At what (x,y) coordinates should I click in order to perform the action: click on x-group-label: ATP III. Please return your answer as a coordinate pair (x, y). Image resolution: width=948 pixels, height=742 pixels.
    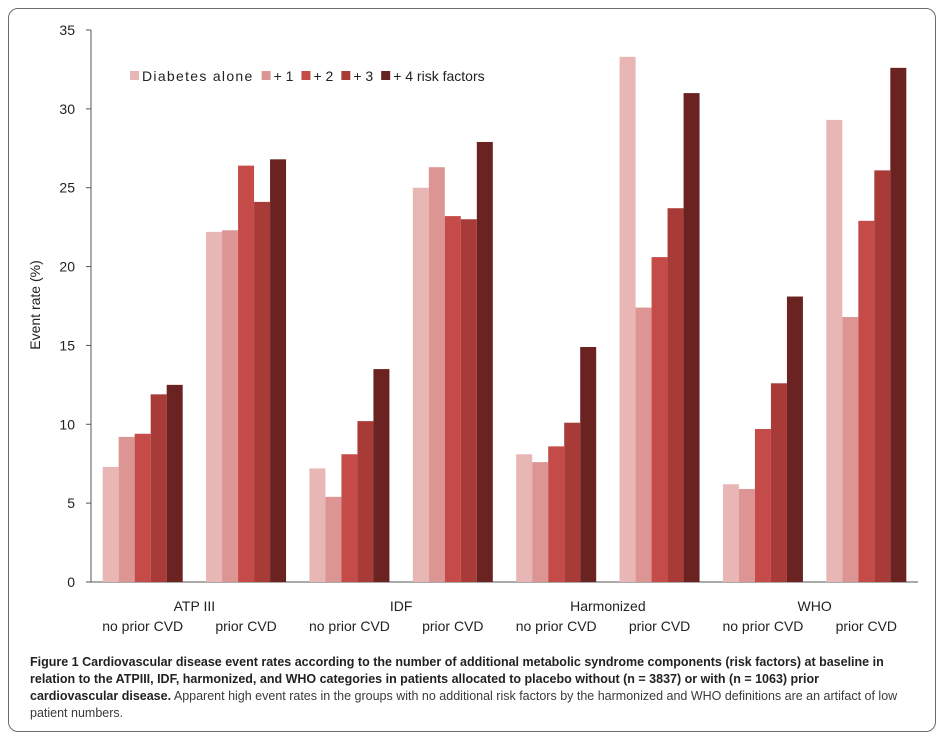
    Looking at the image, I should click on (195, 606).